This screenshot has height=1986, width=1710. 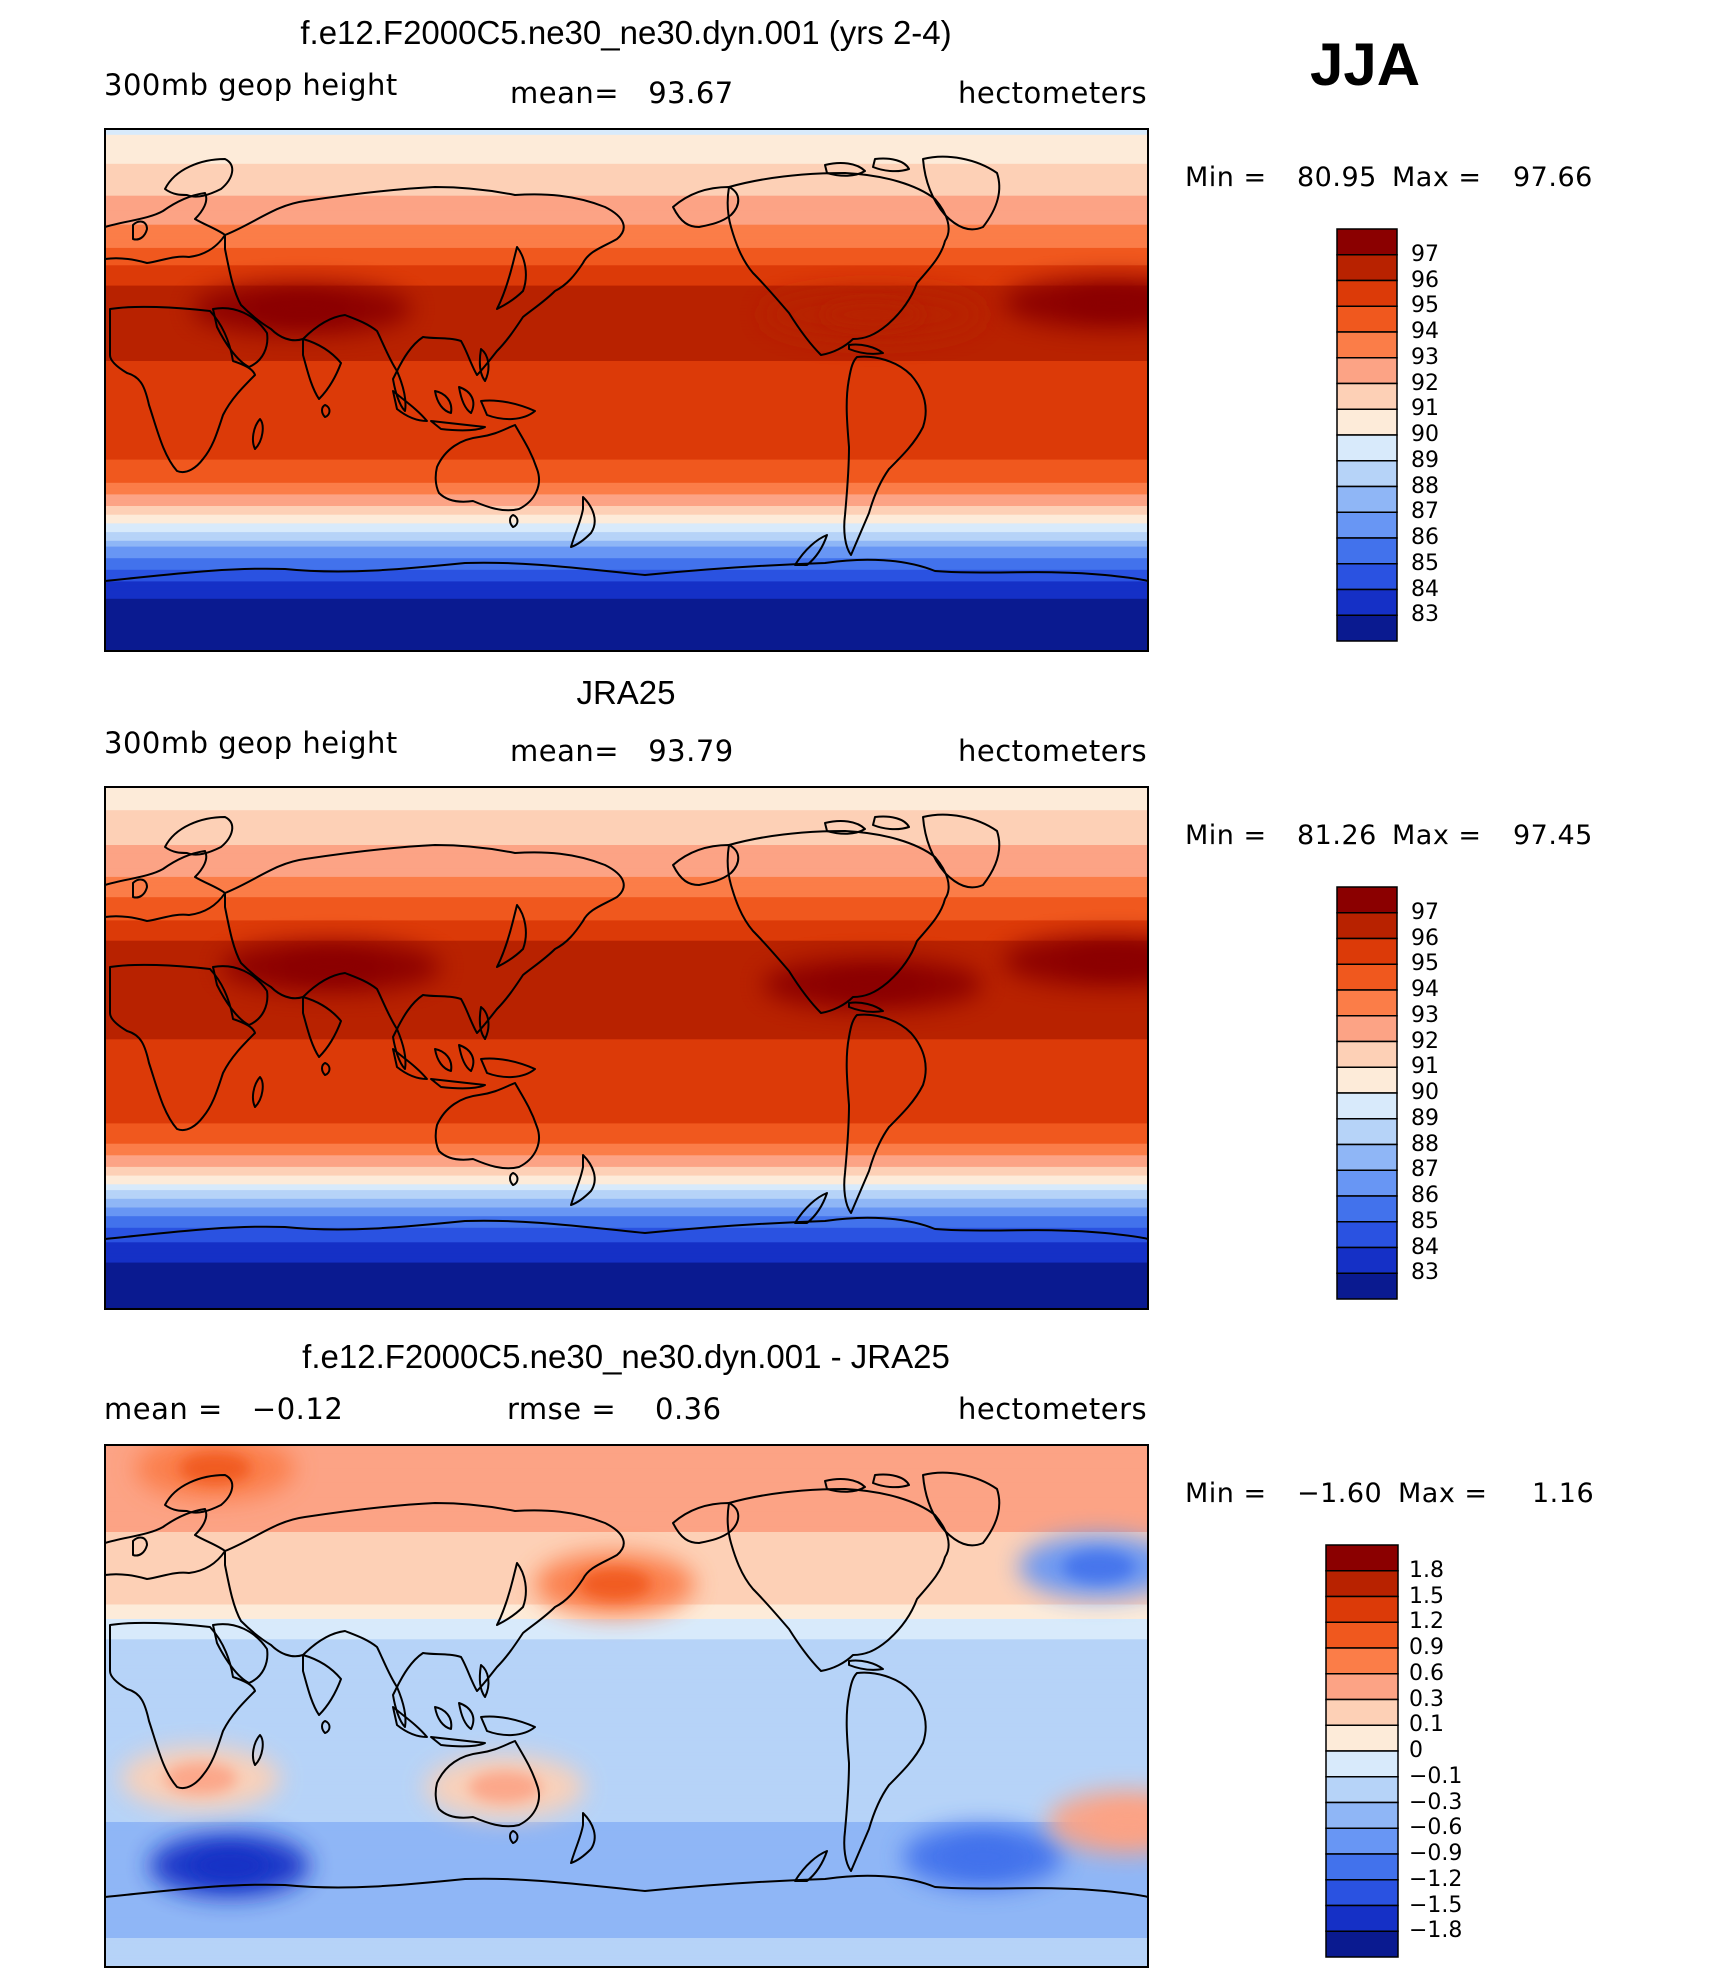 I want to click on band-lat--65, so click(x=626, y=580).